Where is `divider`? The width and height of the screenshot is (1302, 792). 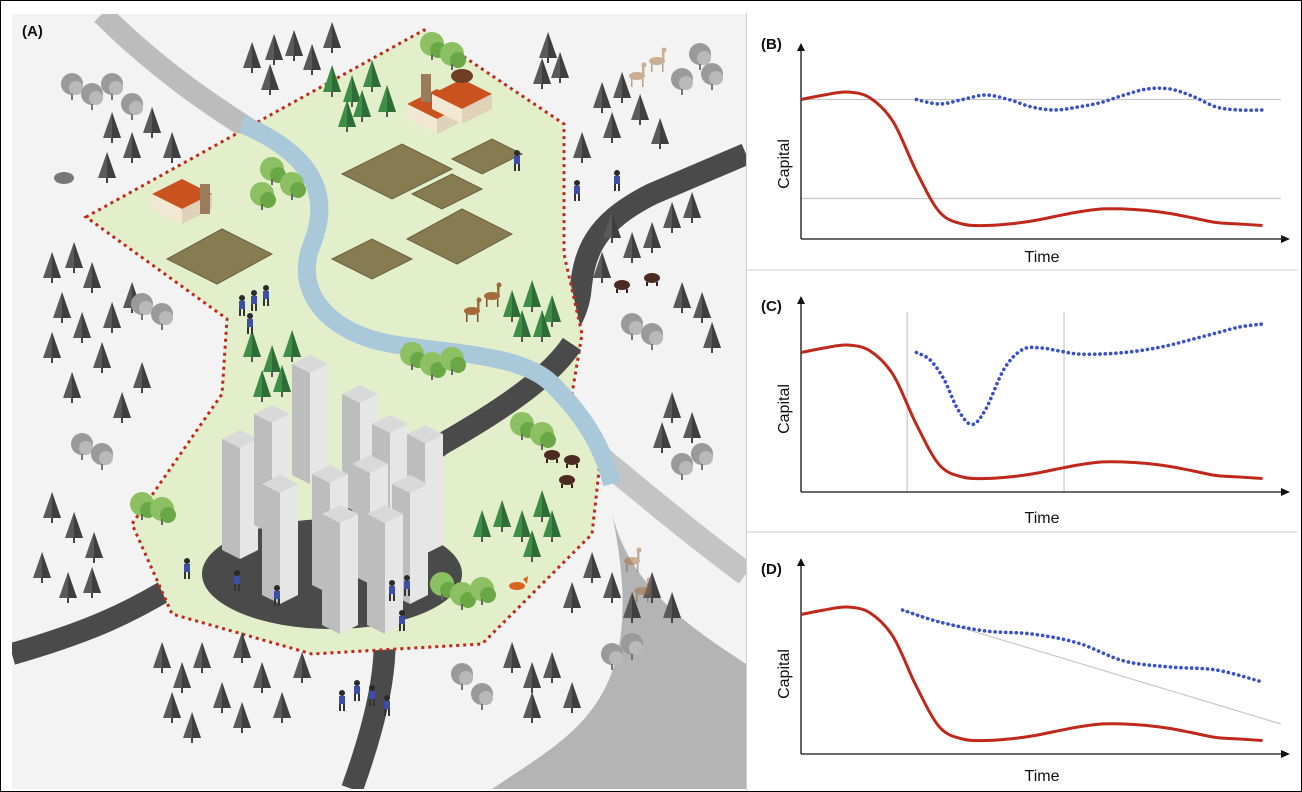 divider is located at coordinates (746, 402).